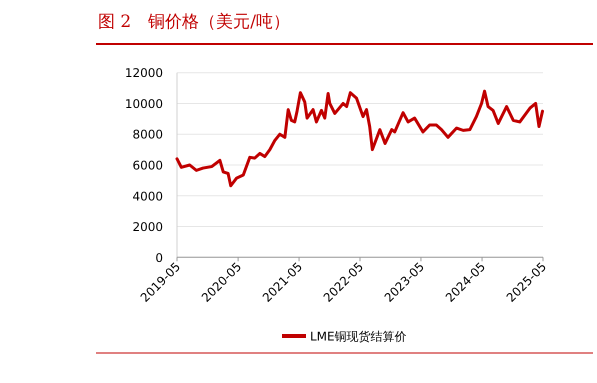  What do you see at coordinates (147, 135) in the screenshot?
I see `y-tick-label: 8000` at bounding box center [147, 135].